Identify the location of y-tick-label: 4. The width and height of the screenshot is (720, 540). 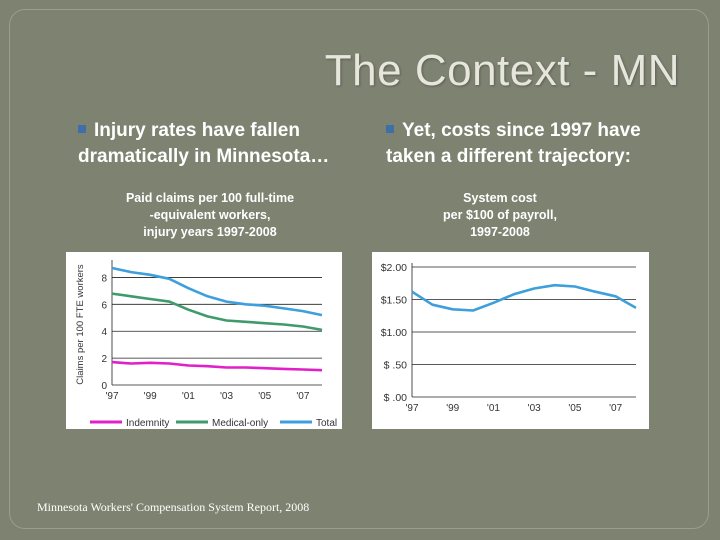
(104, 332).